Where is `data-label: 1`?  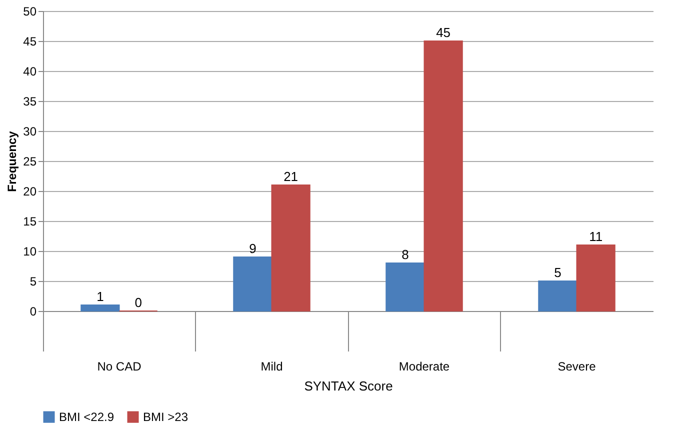 data-label: 1 is located at coordinates (100, 296).